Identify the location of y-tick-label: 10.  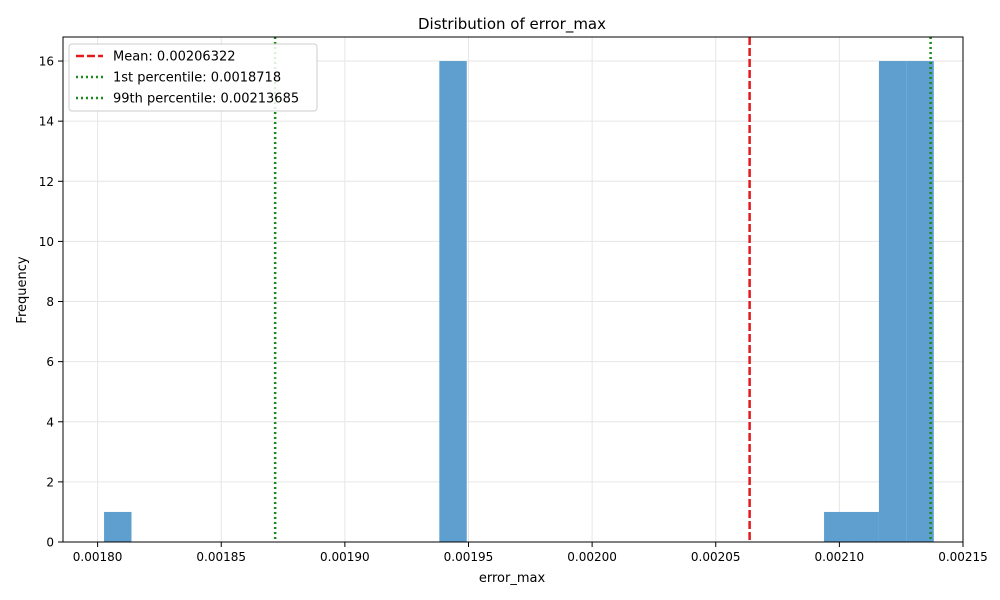
(46, 242).